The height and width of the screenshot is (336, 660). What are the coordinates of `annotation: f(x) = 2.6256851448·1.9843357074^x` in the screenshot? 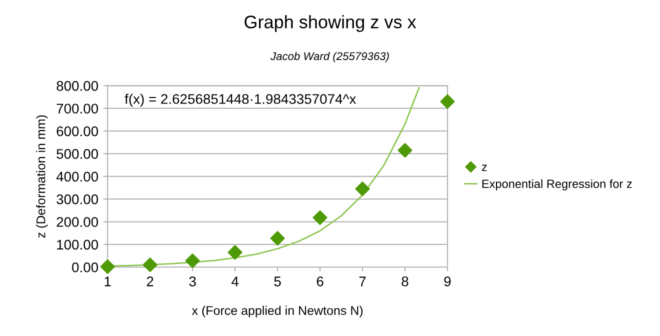 It's located at (240, 100).